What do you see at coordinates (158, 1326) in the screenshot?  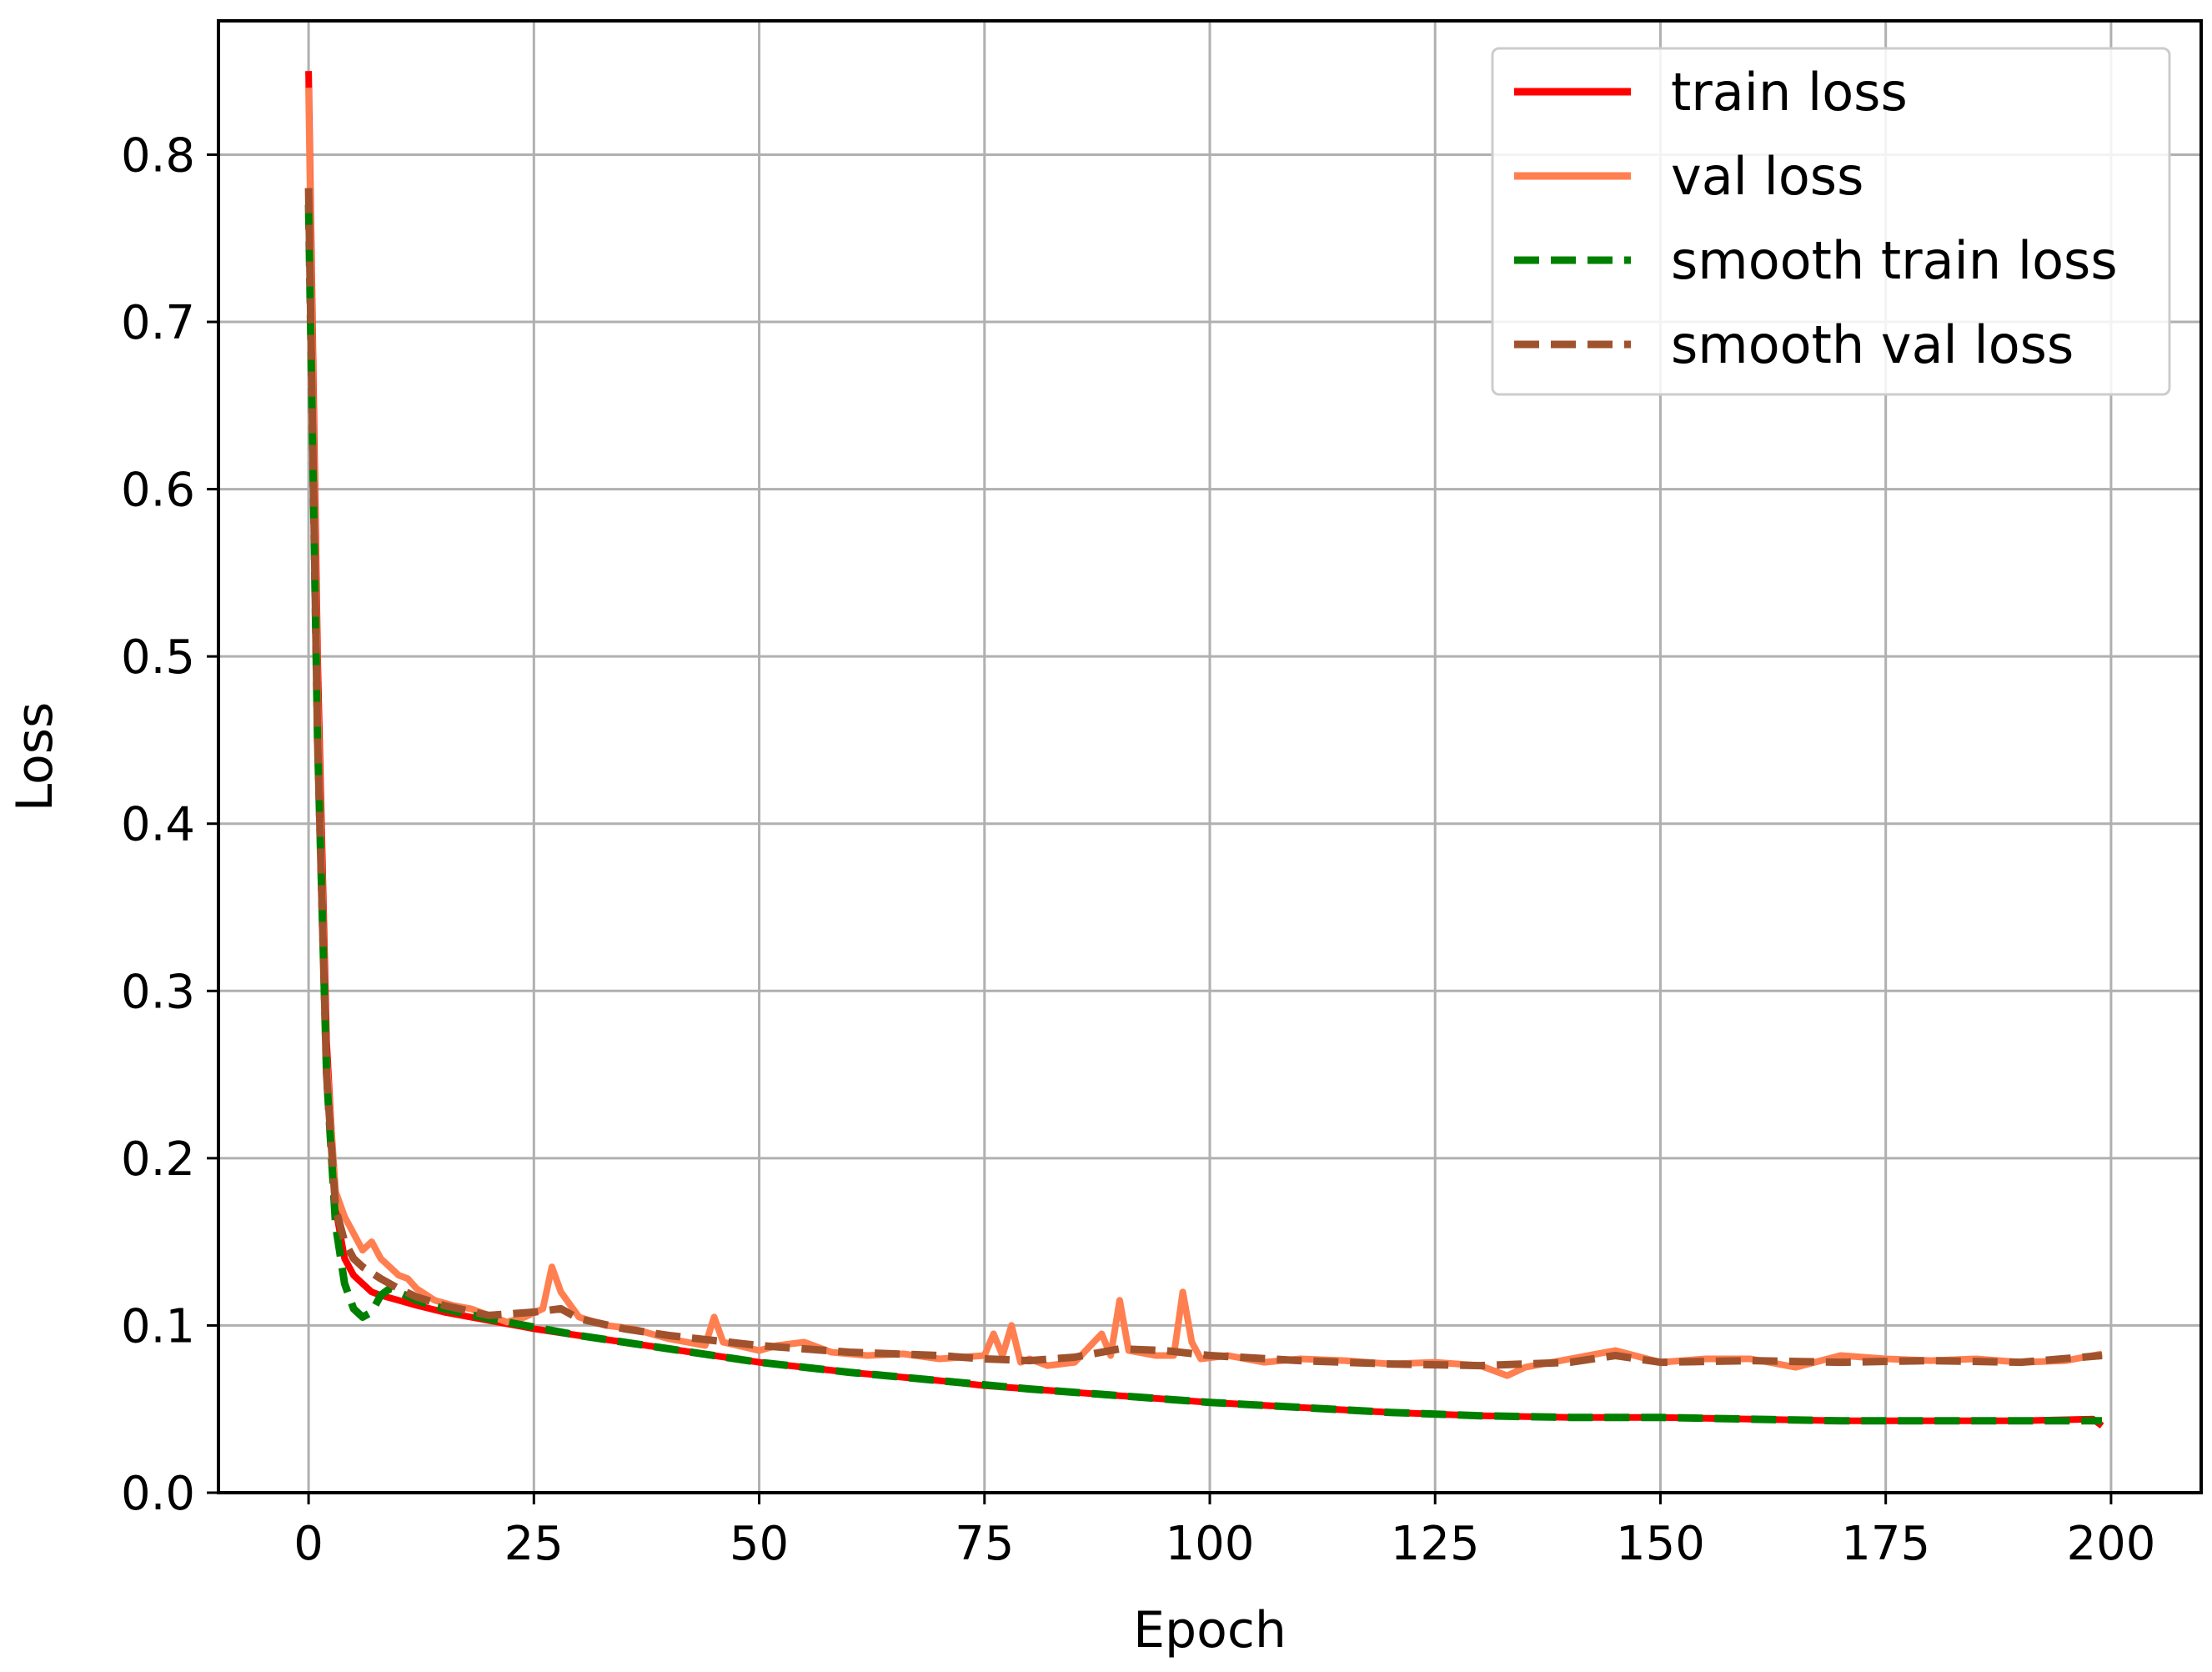 I see `y-tick-label: 0.1` at bounding box center [158, 1326].